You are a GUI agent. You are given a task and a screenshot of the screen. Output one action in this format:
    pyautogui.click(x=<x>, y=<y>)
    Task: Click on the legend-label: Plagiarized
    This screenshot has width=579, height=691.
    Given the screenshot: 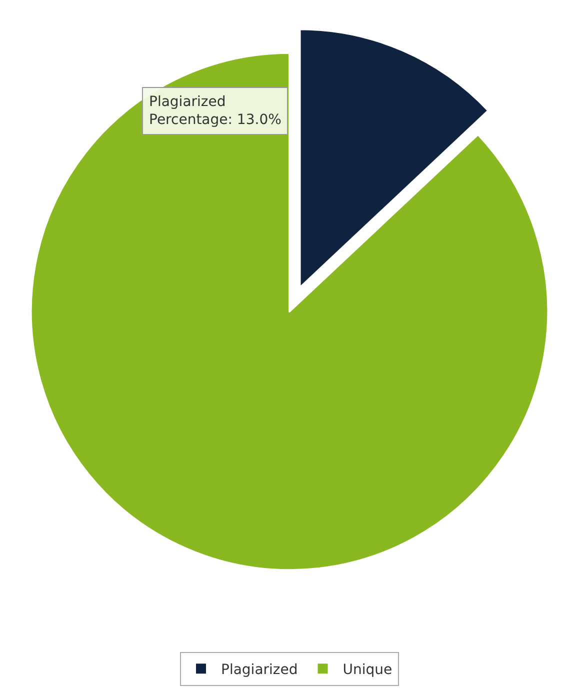 What is the action you would take?
    pyautogui.click(x=259, y=670)
    